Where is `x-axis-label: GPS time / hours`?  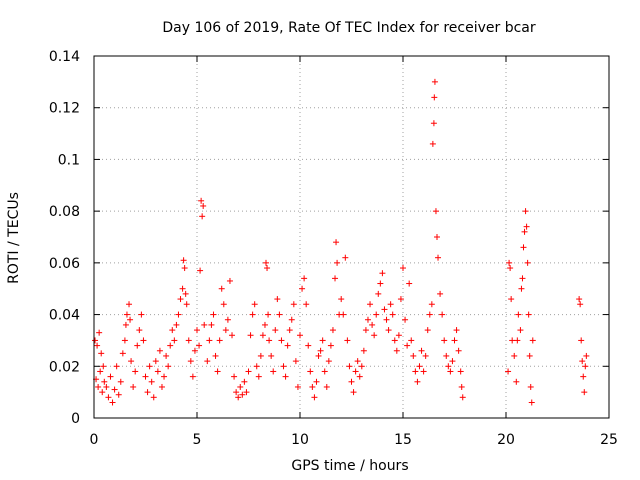 x-axis-label: GPS time / hours is located at coordinates (349, 466).